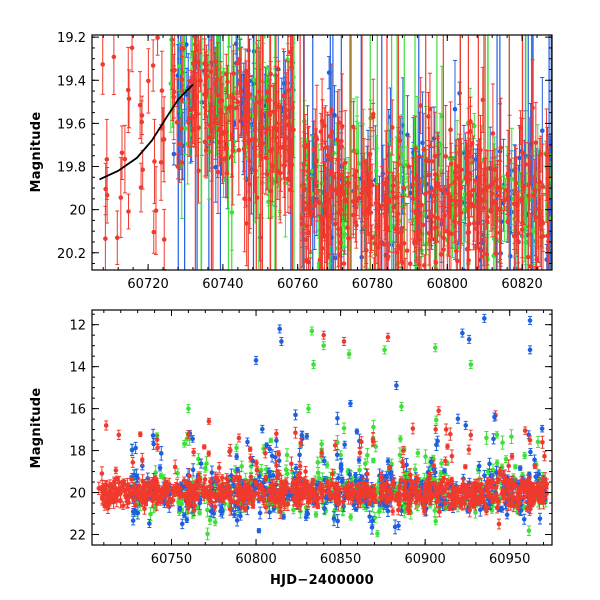 Image resolution: width=600 pixels, height=600 pixels. I want to click on top-x-tick-label: 60740, so click(222, 284).